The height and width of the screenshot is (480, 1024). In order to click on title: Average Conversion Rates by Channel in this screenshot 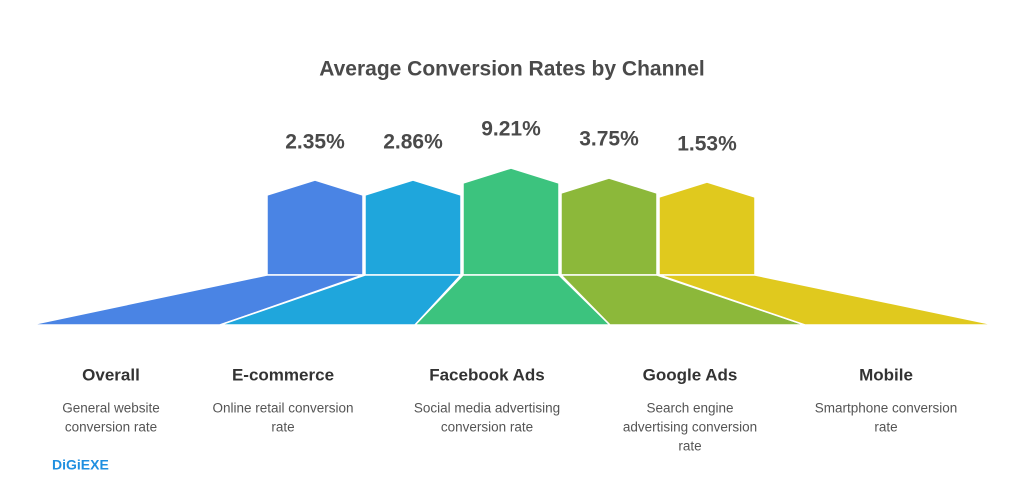, I will do `click(512, 69)`.